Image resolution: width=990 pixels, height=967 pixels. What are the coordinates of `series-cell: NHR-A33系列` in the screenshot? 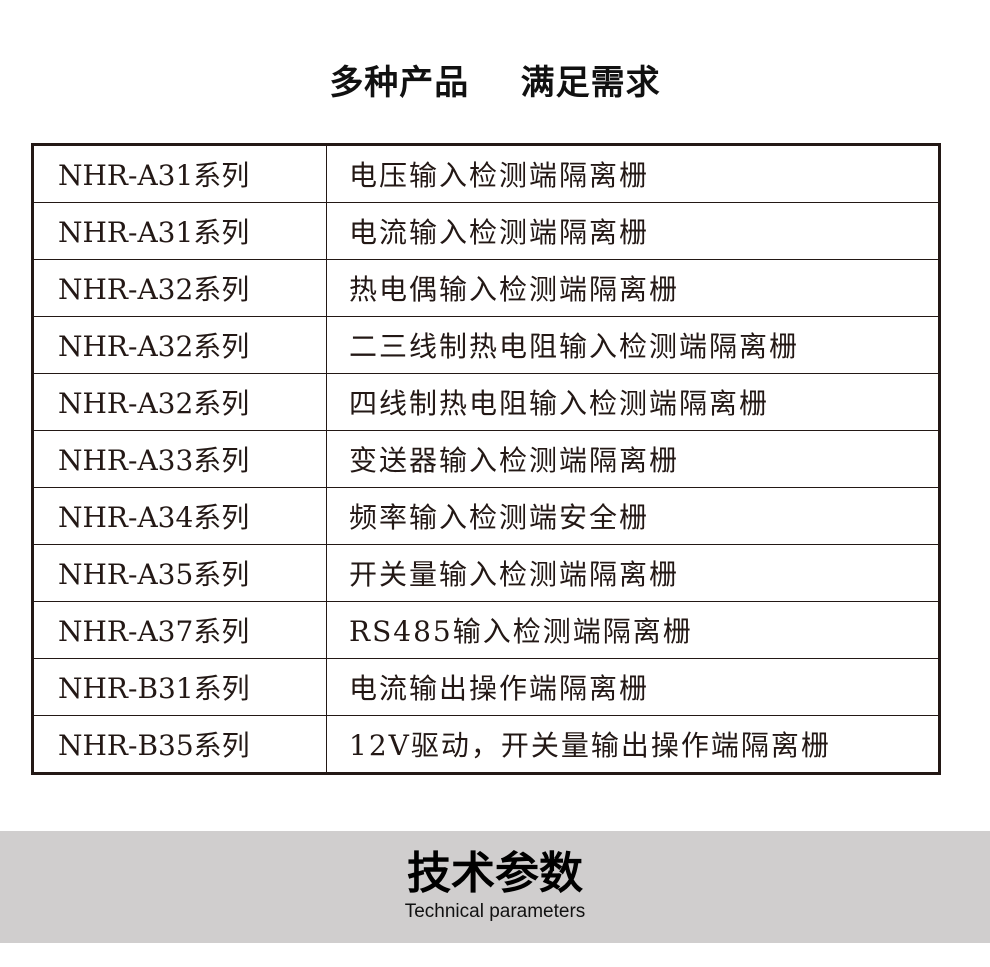 It's located at (179, 459).